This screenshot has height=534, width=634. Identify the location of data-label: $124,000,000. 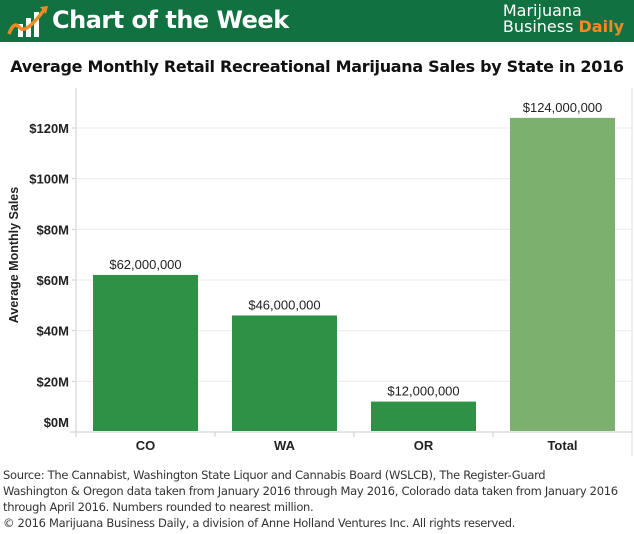
(563, 107).